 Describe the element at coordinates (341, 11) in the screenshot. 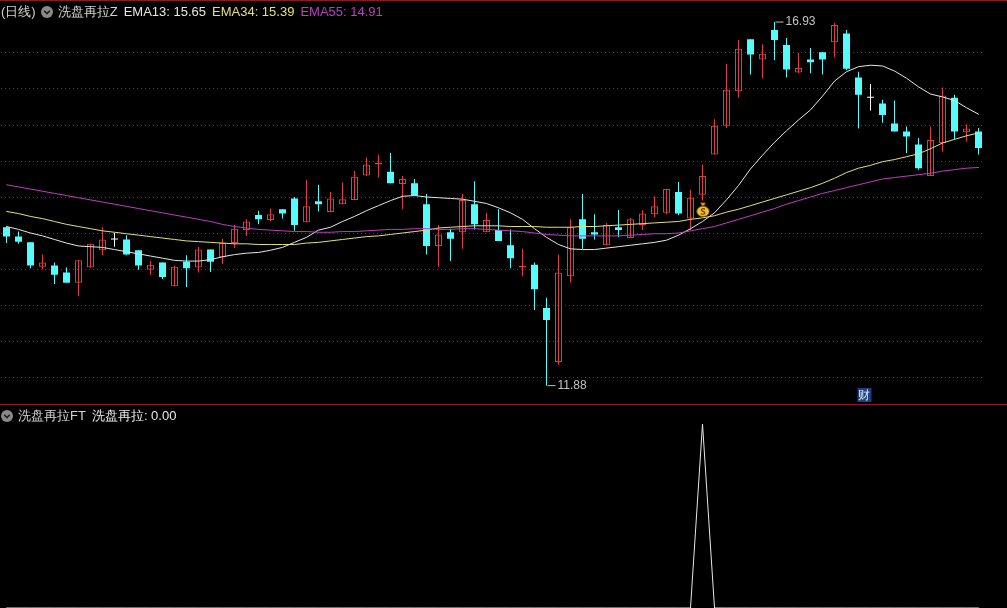

I see `text: EMA55: 14.91` at that location.